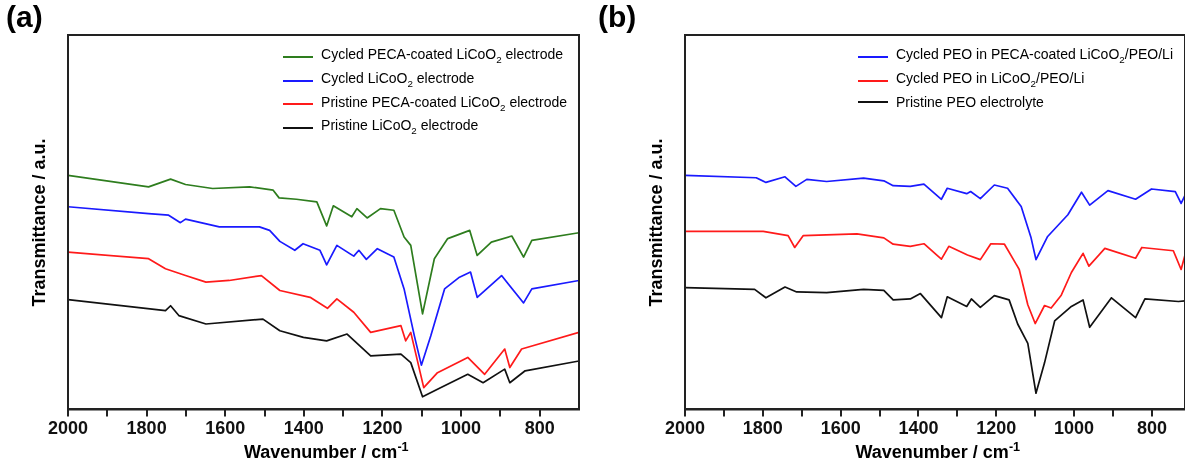 This screenshot has width=1185, height=470. What do you see at coordinates (990, 79) in the screenshot?
I see `legend-label: Cycled PEO in LiCoO$_{2}$/PEO/Li` at bounding box center [990, 79].